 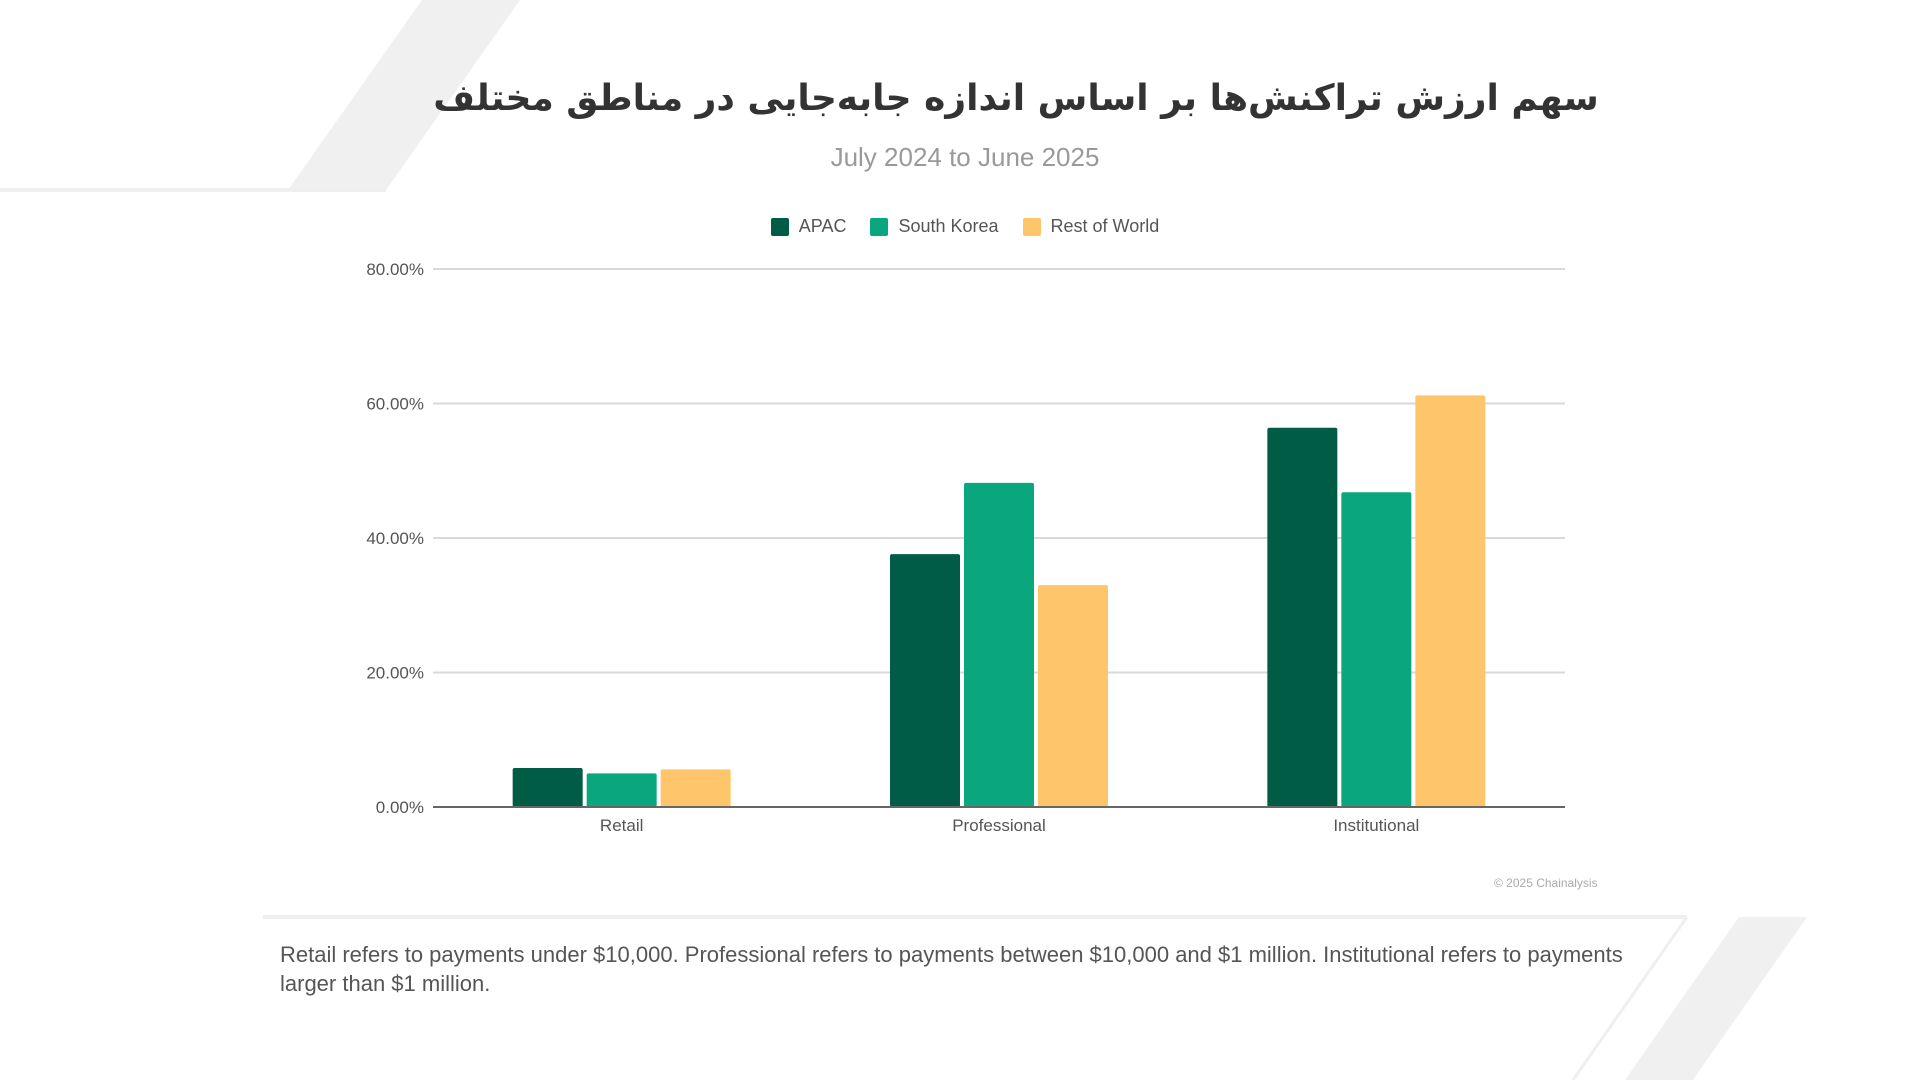 I want to click on legend: APAC South Korea Rest of World, so click(x=960, y=226).